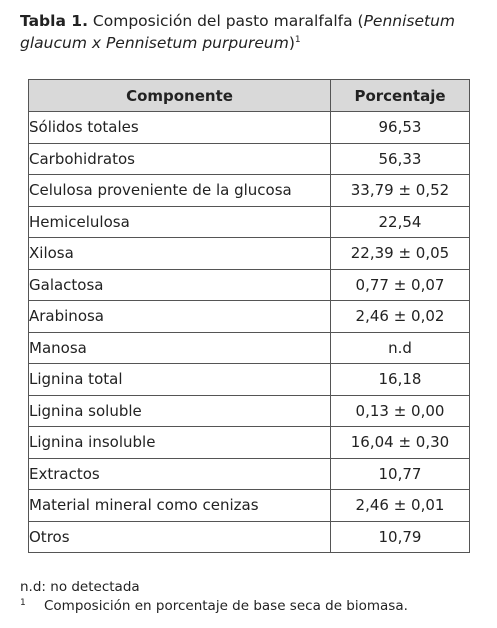 Image resolution: width=497 pixels, height=628 pixels. Describe the element at coordinates (225, 21) in the screenshot. I see `table-caption-text: Composición del pasto maralfalfa (` at that location.